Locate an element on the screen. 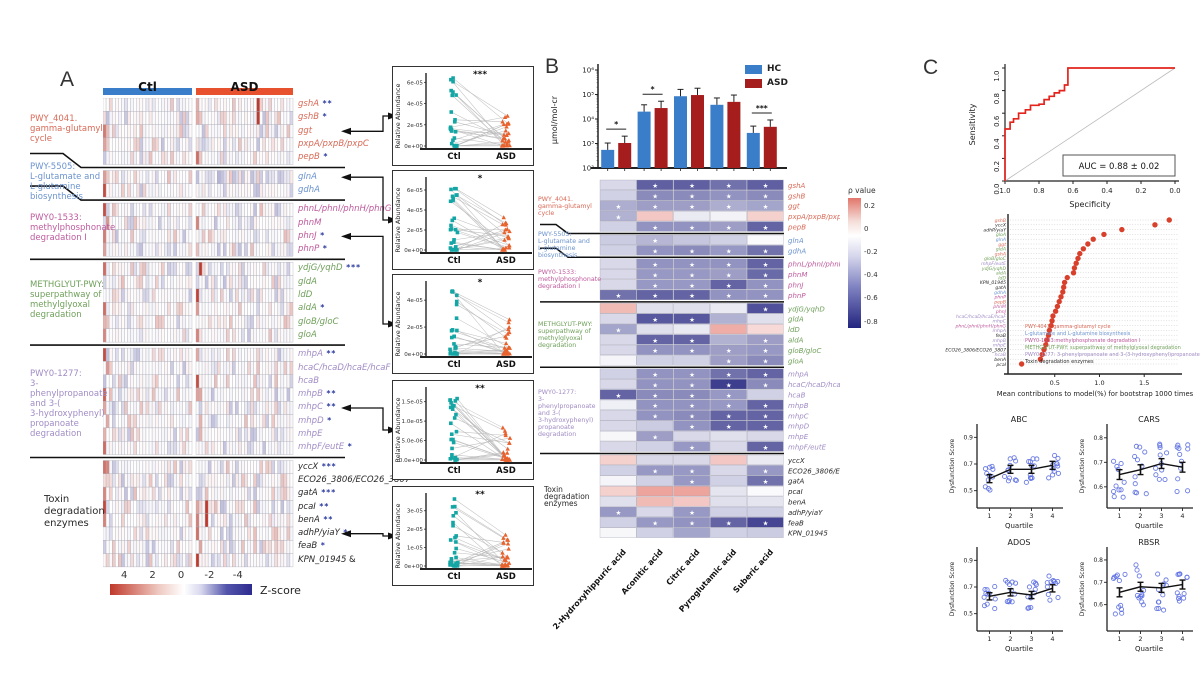 The width and height of the screenshot is (1203, 677). svg-text: 0.7 is located at coordinates (968, 587).